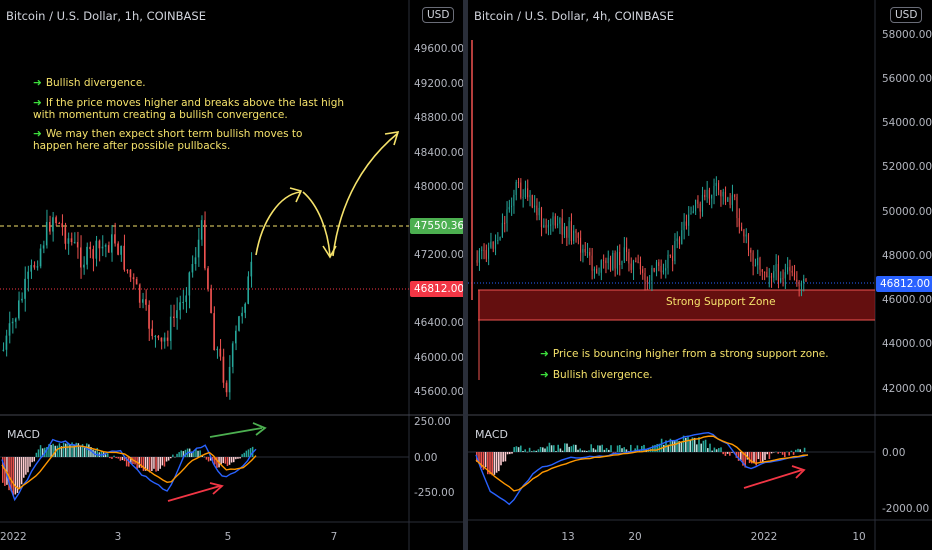 The width and height of the screenshot is (932, 550). What do you see at coordinates (907, 389) in the screenshot?
I see `price-tick-label: 42000.00` at bounding box center [907, 389].